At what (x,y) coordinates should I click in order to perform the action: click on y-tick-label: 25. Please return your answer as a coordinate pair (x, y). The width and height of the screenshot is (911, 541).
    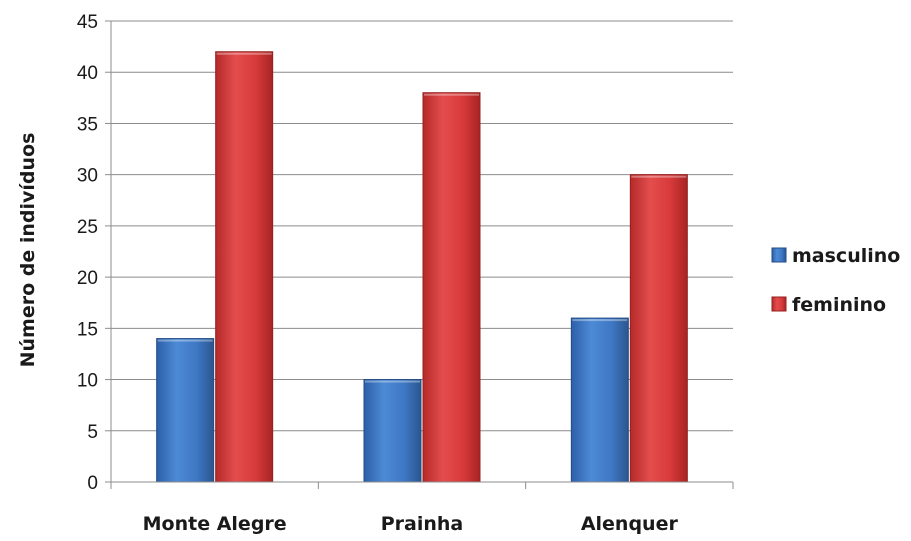
    Looking at the image, I should click on (87, 227).